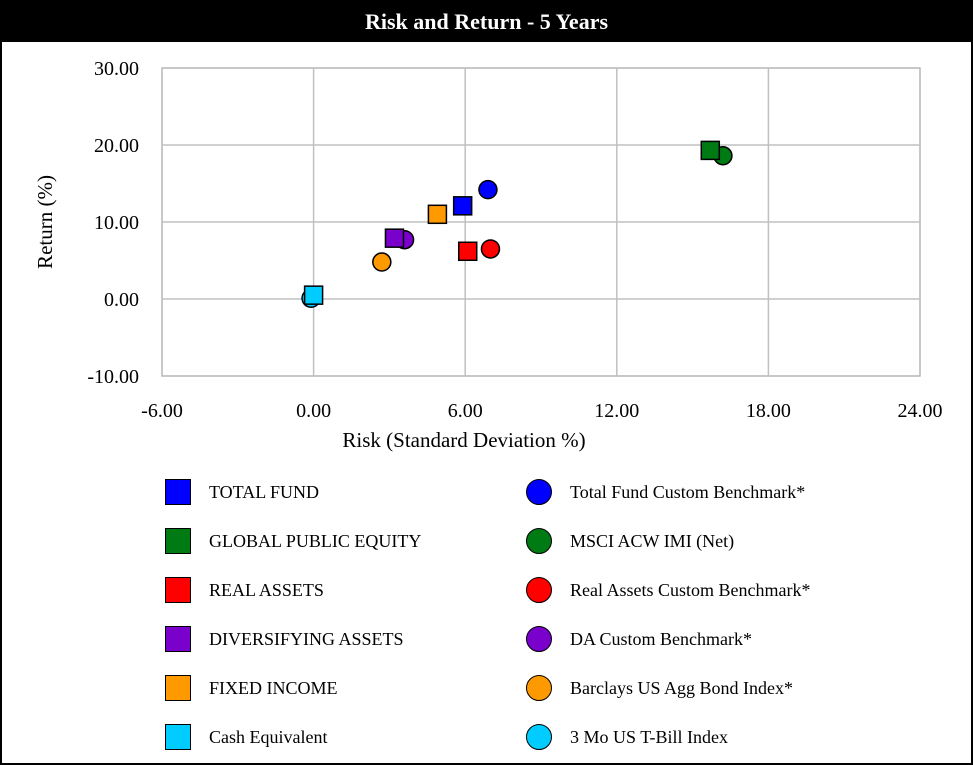 The width and height of the screenshot is (973, 765). Describe the element at coordinates (162, 411) in the screenshot. I see `x-tick-label: -6.00` at that location.